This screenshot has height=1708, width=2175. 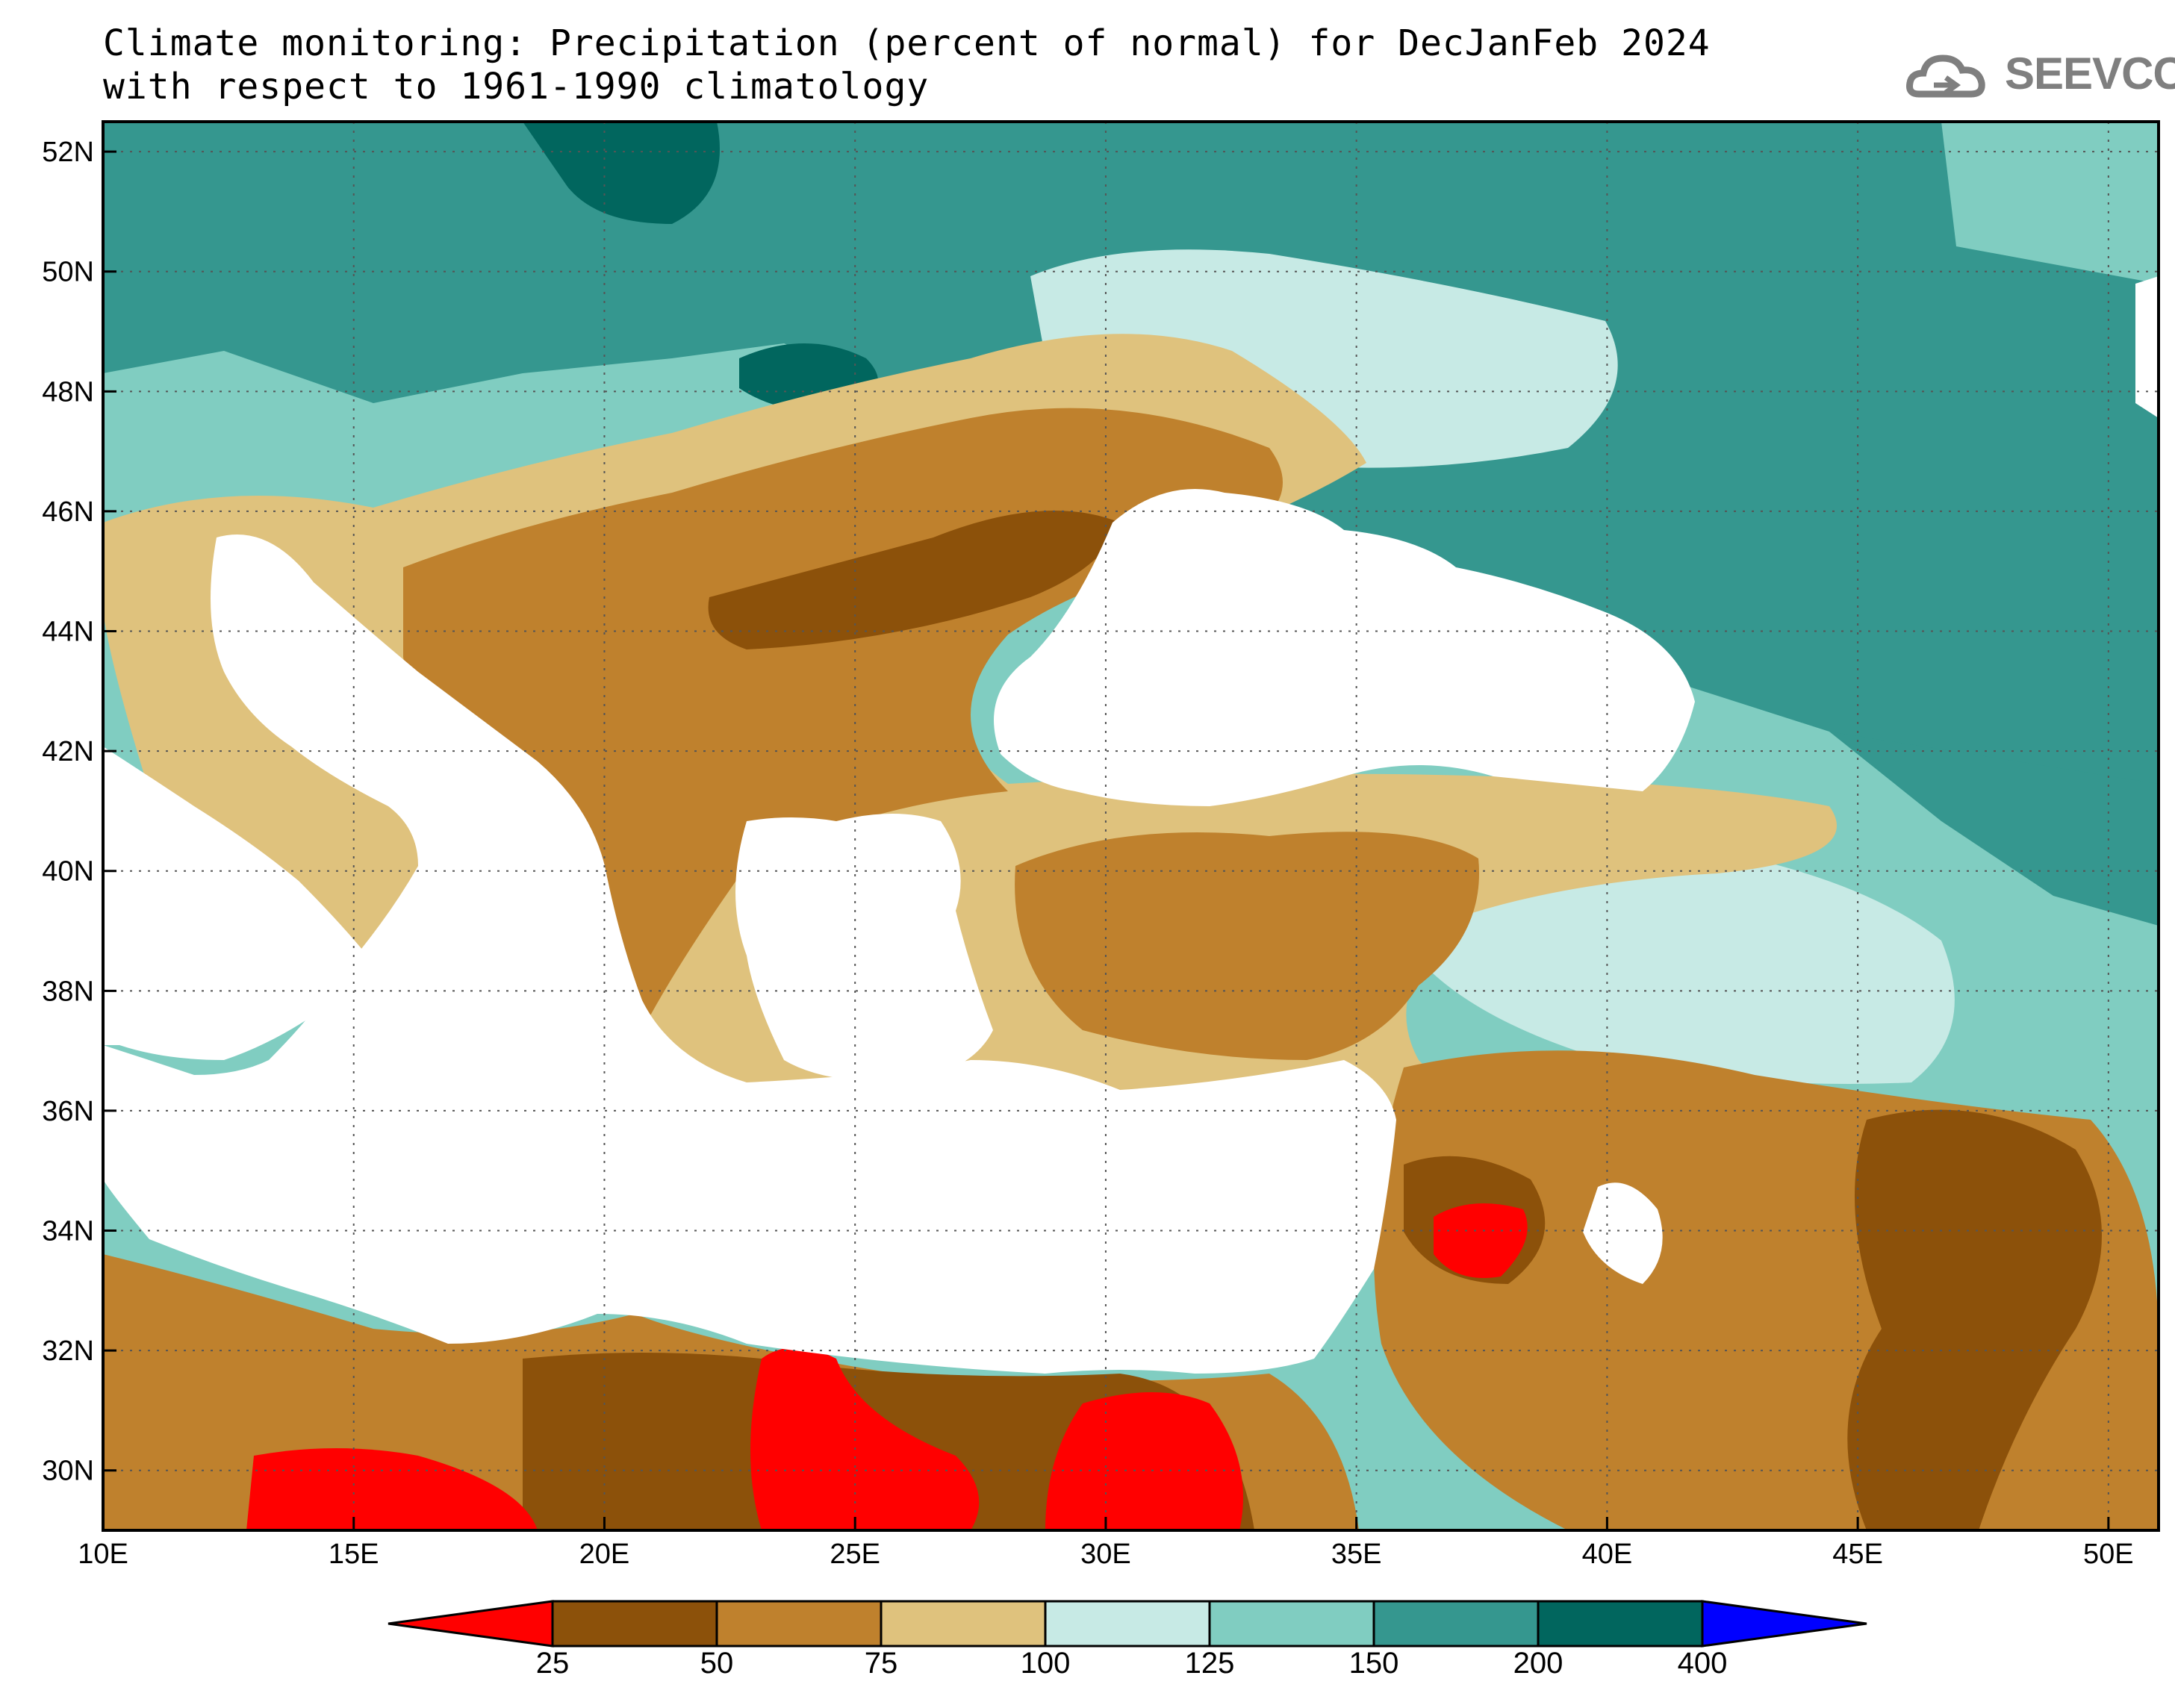 What do you see at coordinates (604, 1554) in the screenshot?
I see `lon-tick-label: 20E` at bounding box center [604, 1554].